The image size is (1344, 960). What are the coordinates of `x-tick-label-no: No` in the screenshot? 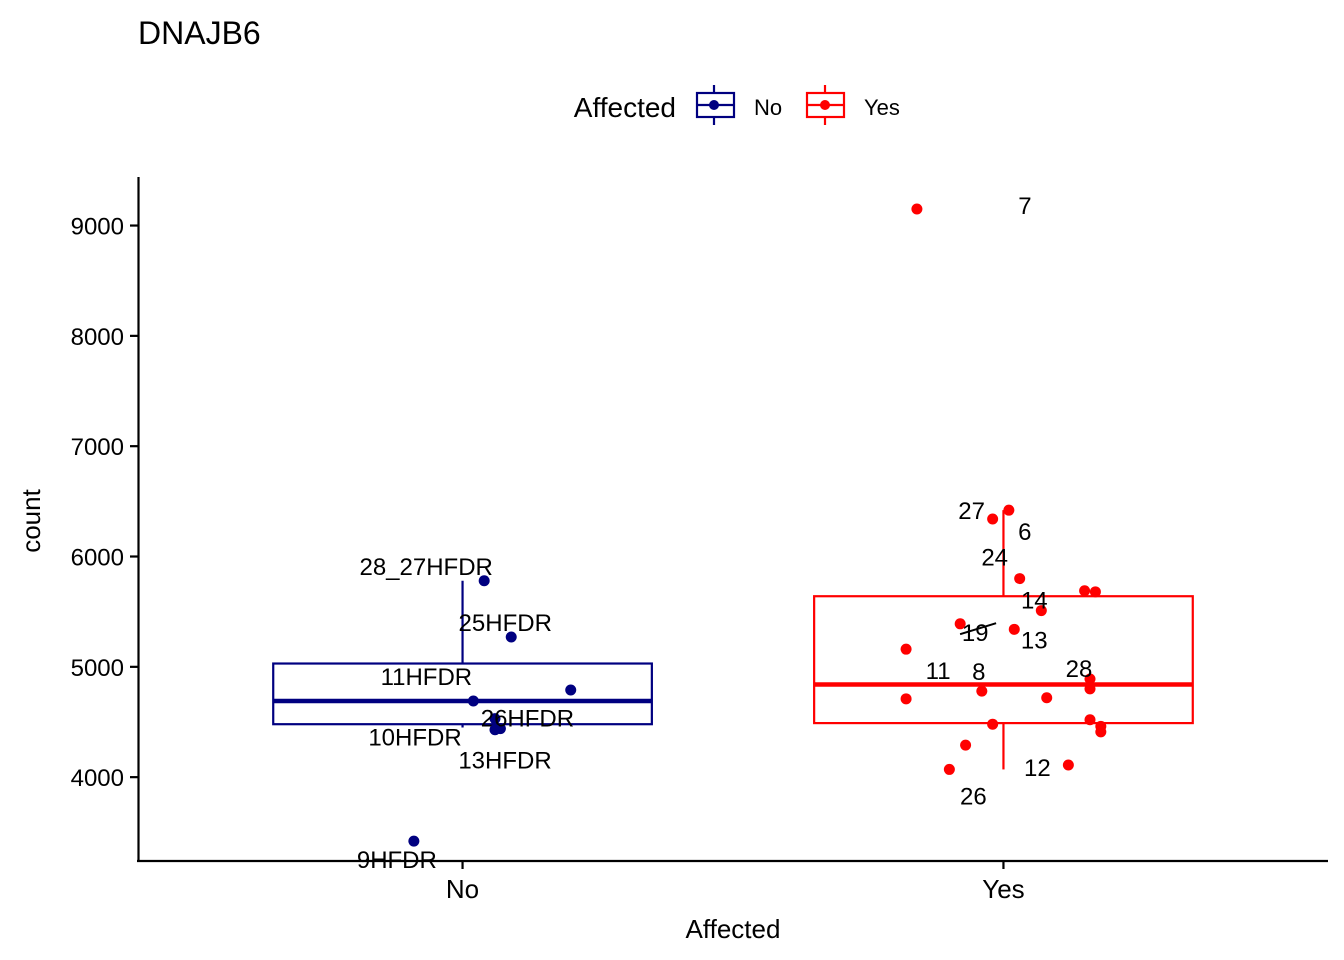 It's located at (462, 889).